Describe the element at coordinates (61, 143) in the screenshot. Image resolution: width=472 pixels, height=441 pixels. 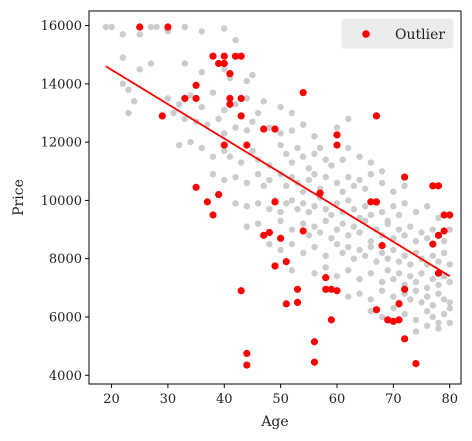
I see `y-tick-label: 12000` at that location.